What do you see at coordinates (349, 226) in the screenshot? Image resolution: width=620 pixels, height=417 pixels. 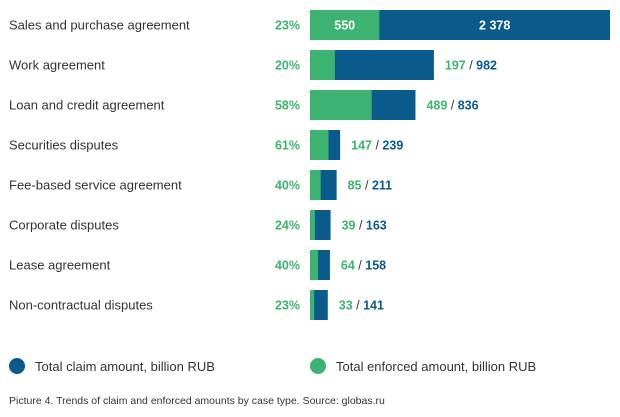 I see `value-label-enforced: 39` at bounding box center [349, 226].